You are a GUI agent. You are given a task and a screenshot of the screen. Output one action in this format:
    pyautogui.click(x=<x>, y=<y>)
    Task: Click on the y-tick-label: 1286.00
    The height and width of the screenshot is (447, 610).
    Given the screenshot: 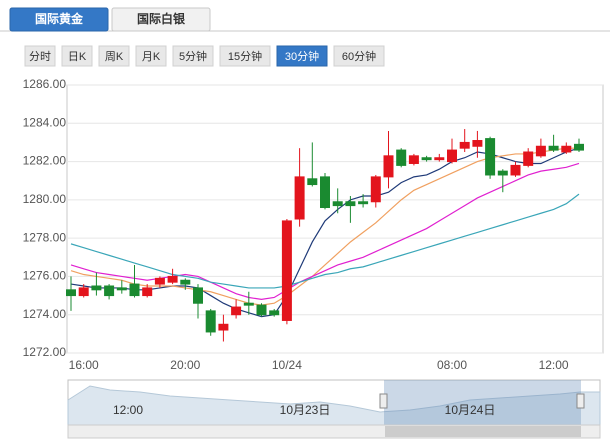 What is the action you would take?
    pyautogui.click(x=45, y=84)
    